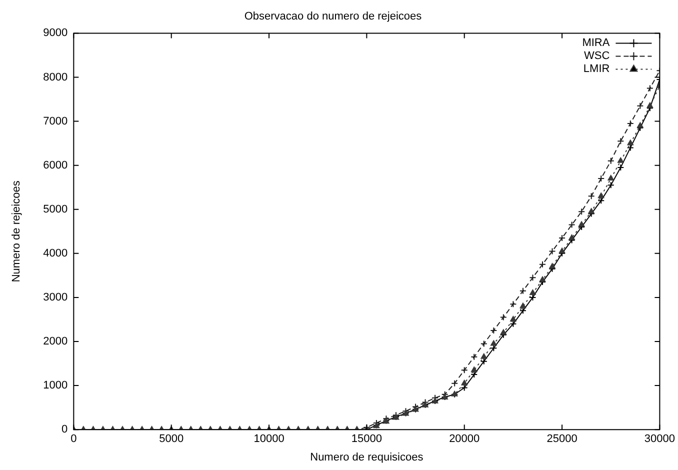 This screenshot has height=470, width=678. What do you see at coordinates (596, 69) in the screenshot?
I see `legend-label: LMIR` at bounding box center [596, 69].